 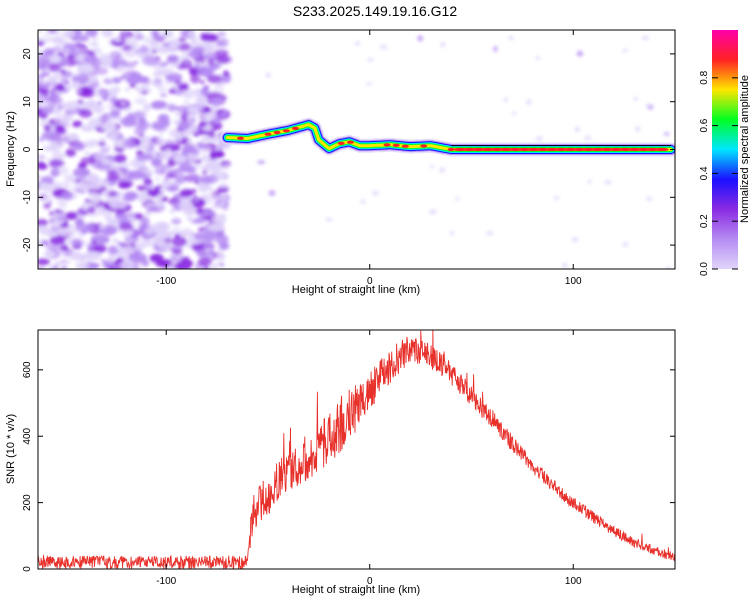 What do you see at coordinates (356, 590) in the screenshot?
I see `snr-xlabel: Height of straight line (km)` at bounding box center [356, 590].